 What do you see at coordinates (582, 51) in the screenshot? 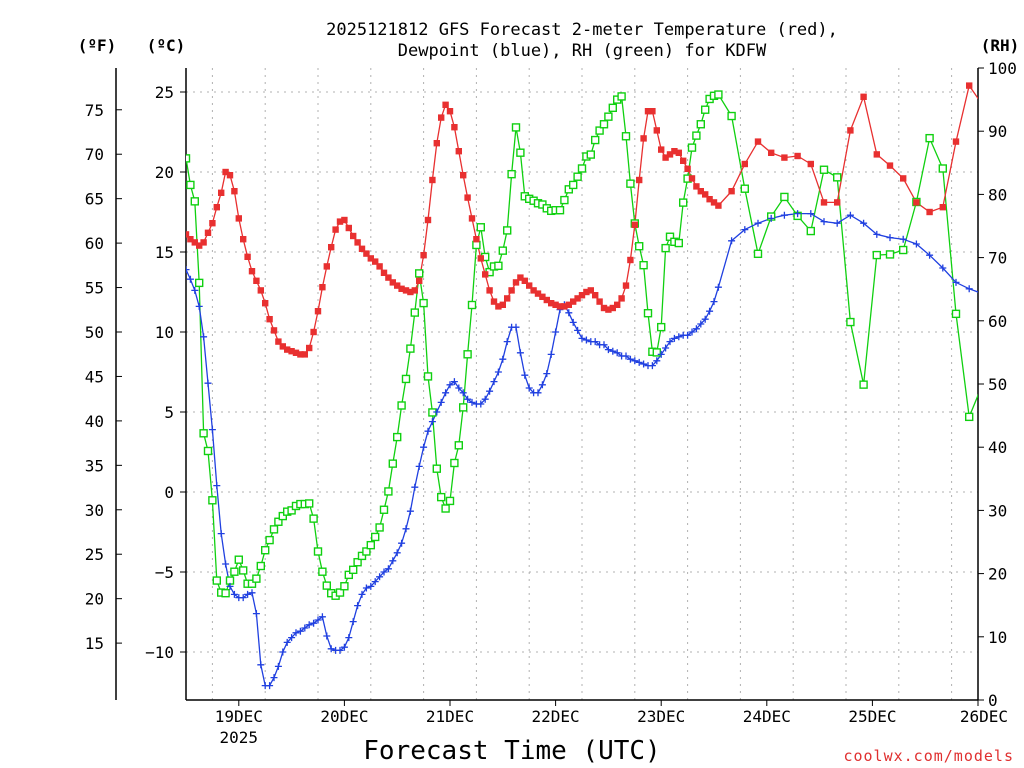
I see `chart-title-line2: Dewpoint (blue), RH (green) for KDFW` at bounding box center [582, 51].